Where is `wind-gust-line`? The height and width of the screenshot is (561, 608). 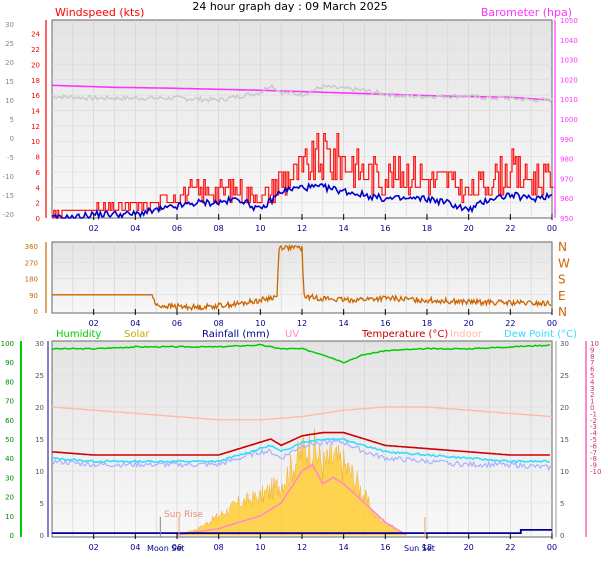 wind-gust-line is located at coordinates (303, 175).